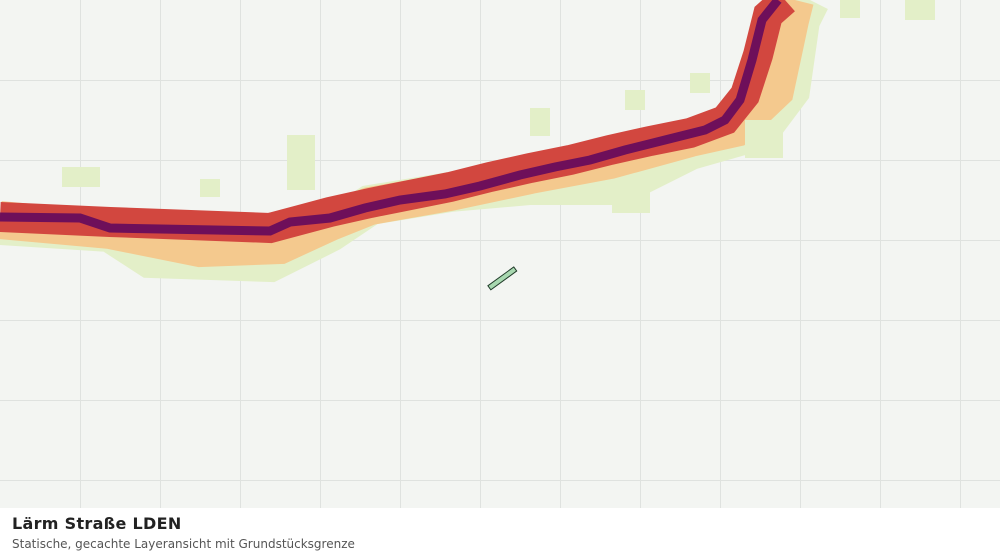 This screenshot has width=1000, height=560. Describe the element at coordinates (502, 278) in the screenshot. I see `parcel-boundary` at that location.